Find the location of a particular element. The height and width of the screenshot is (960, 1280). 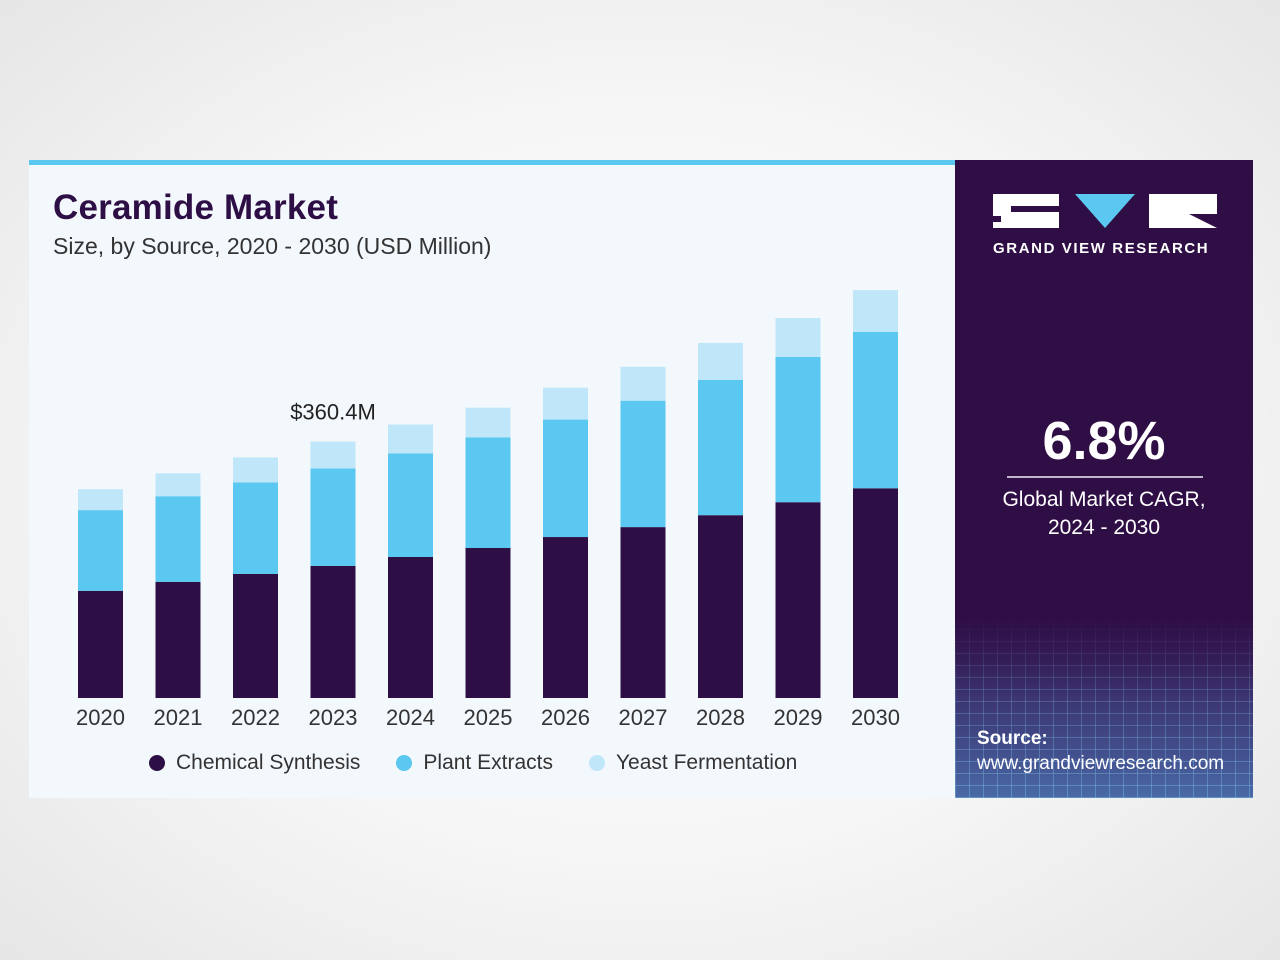

x-tick-label-2030: 2030 is located at coordinates (875, 717).